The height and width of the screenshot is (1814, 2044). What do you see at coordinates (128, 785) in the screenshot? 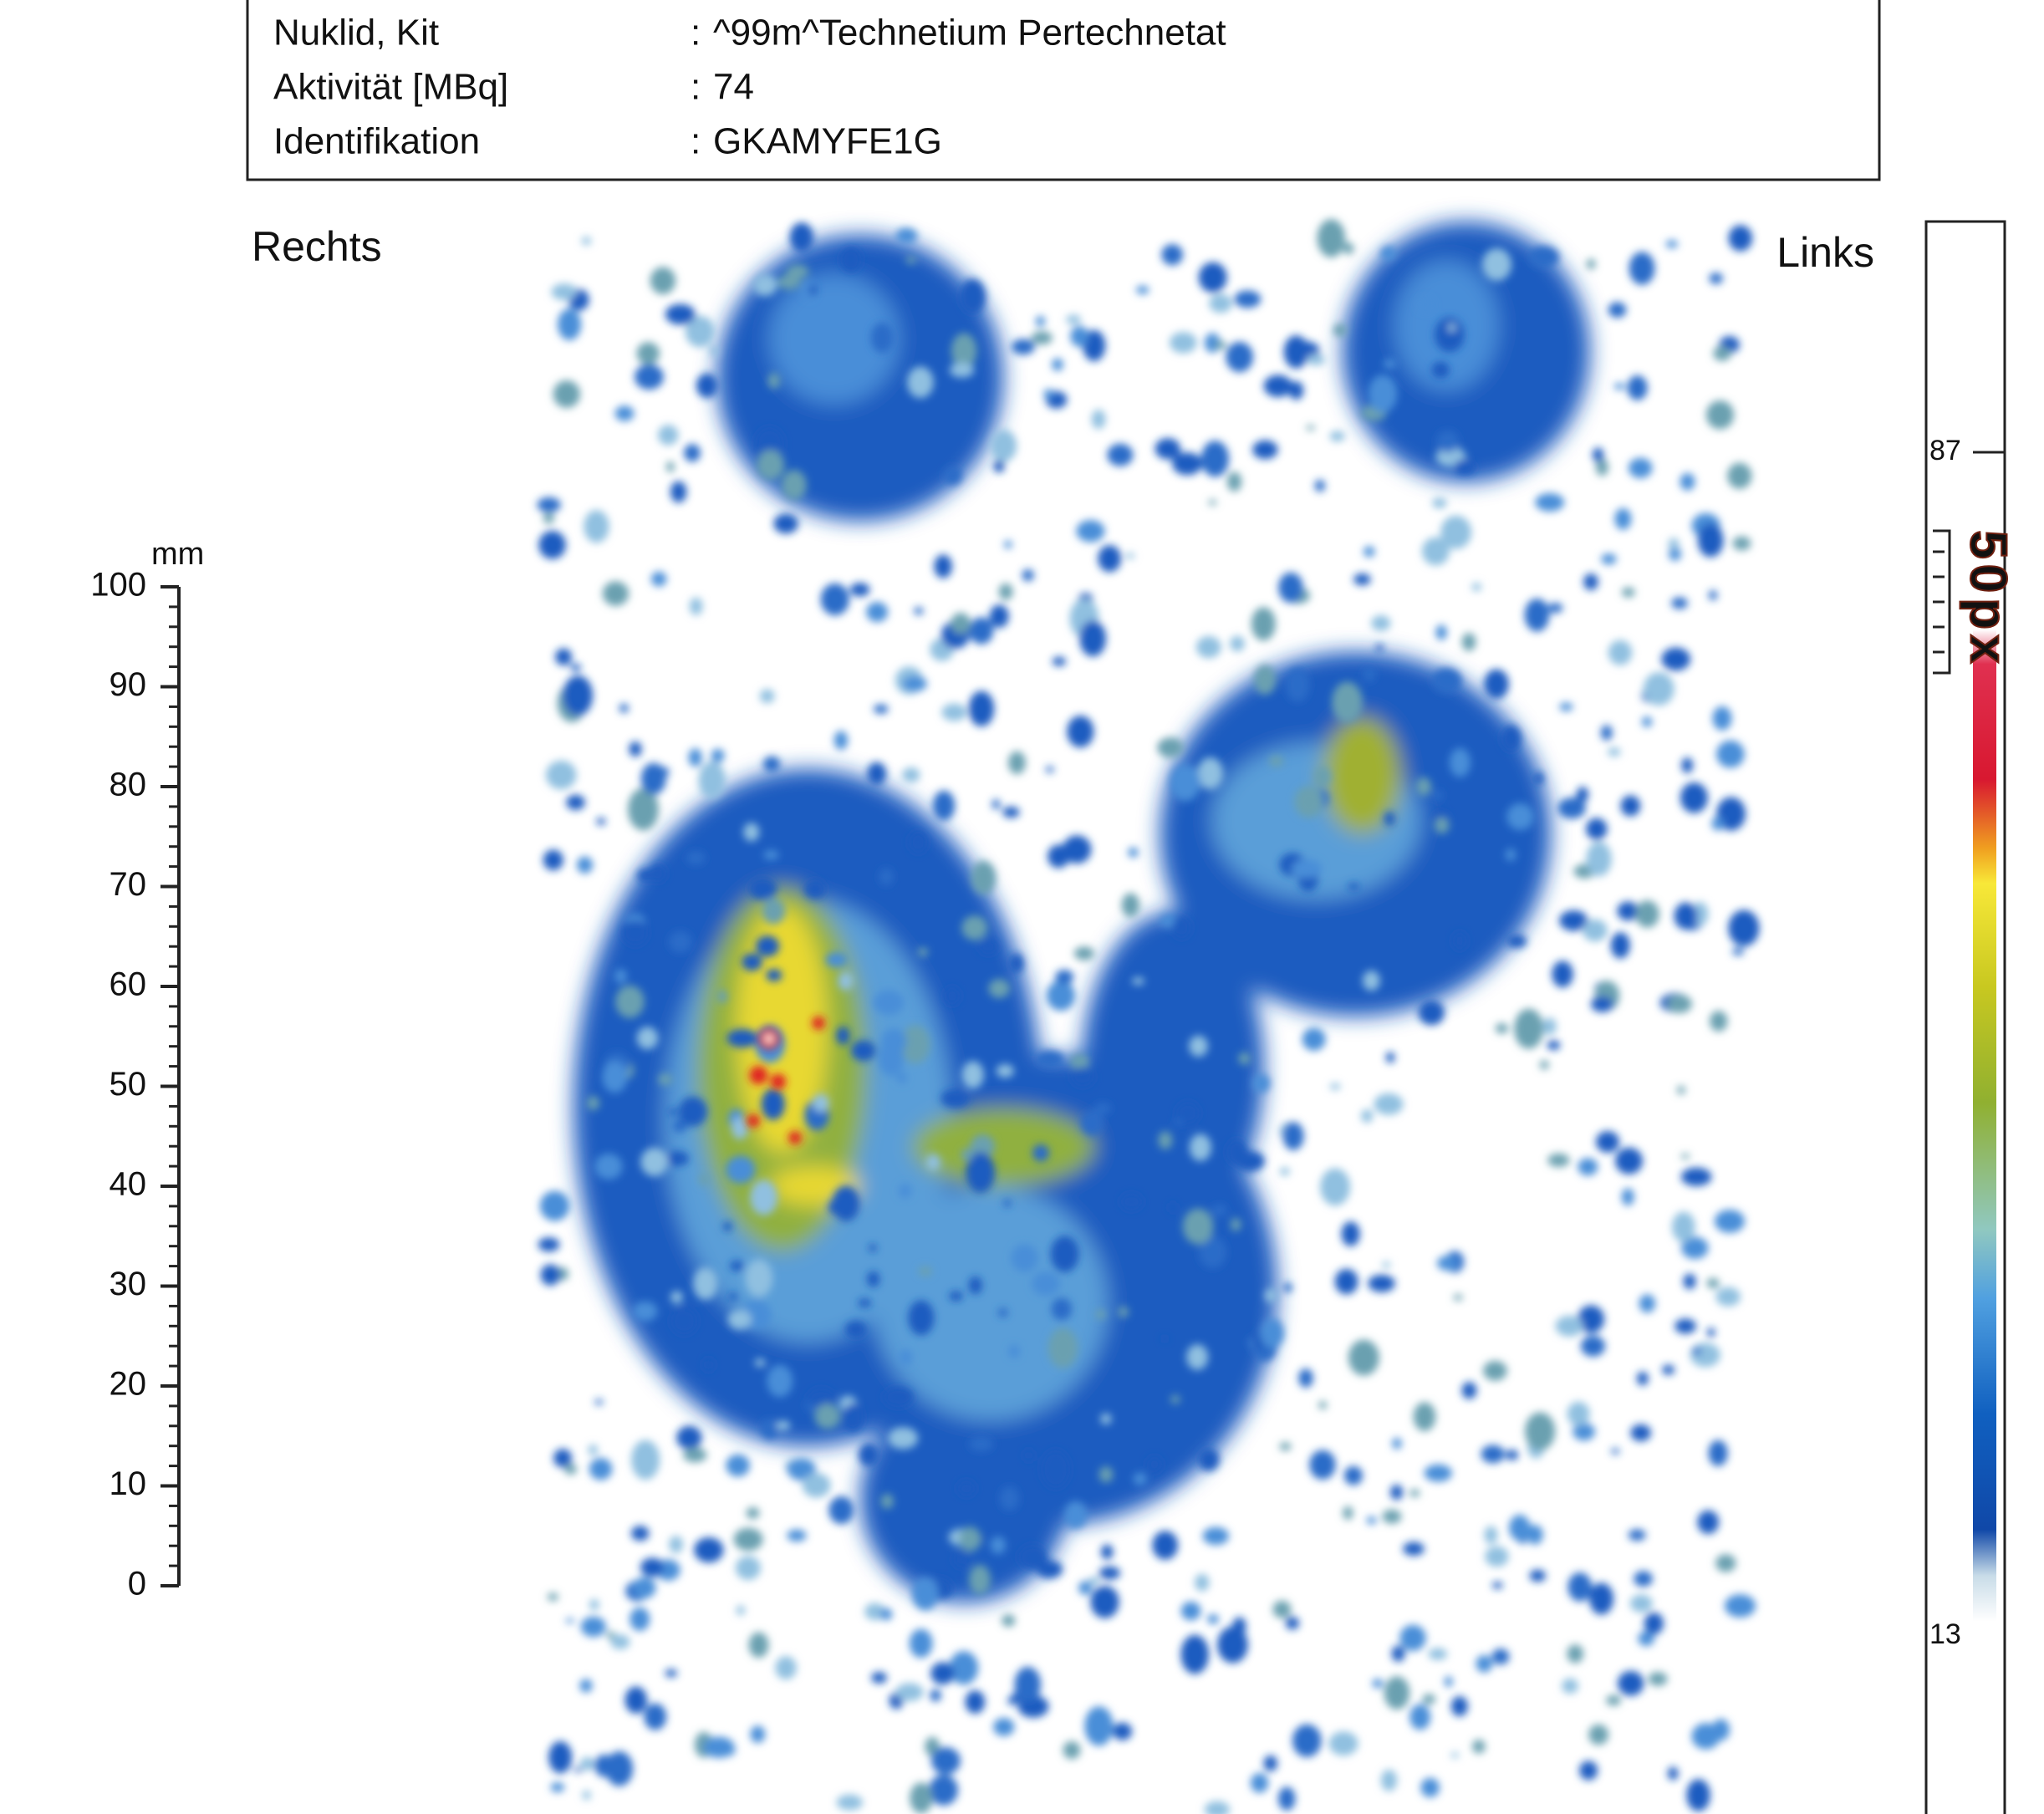
I see `scale-tick-label: 80` at bounding box center [128, 785].